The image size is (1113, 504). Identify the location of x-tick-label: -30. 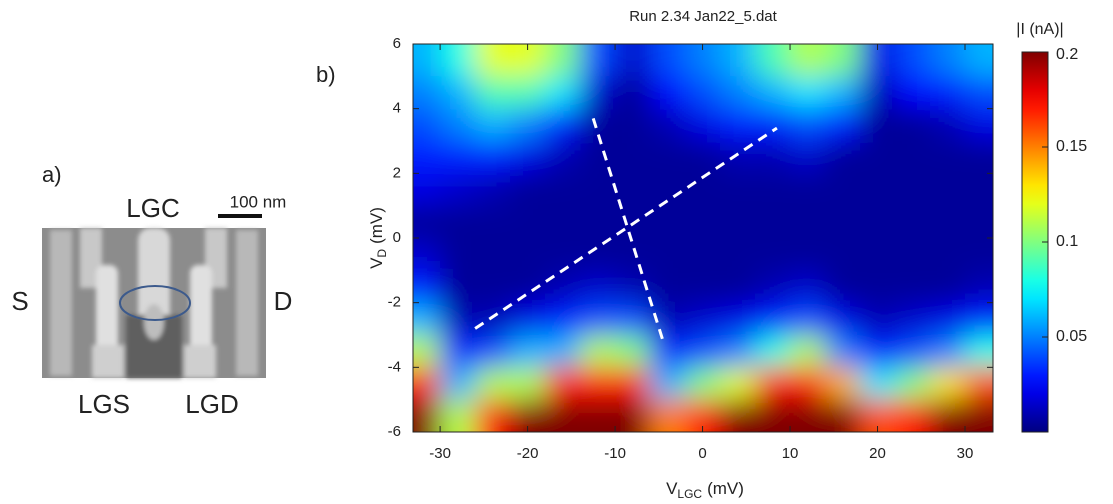
(440, 453).